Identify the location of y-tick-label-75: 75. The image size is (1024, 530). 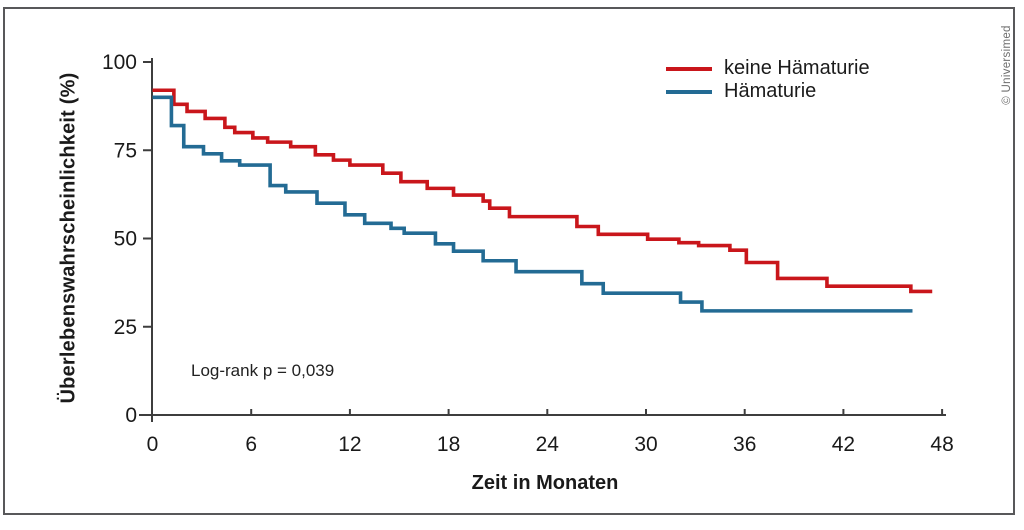
(125, 150).